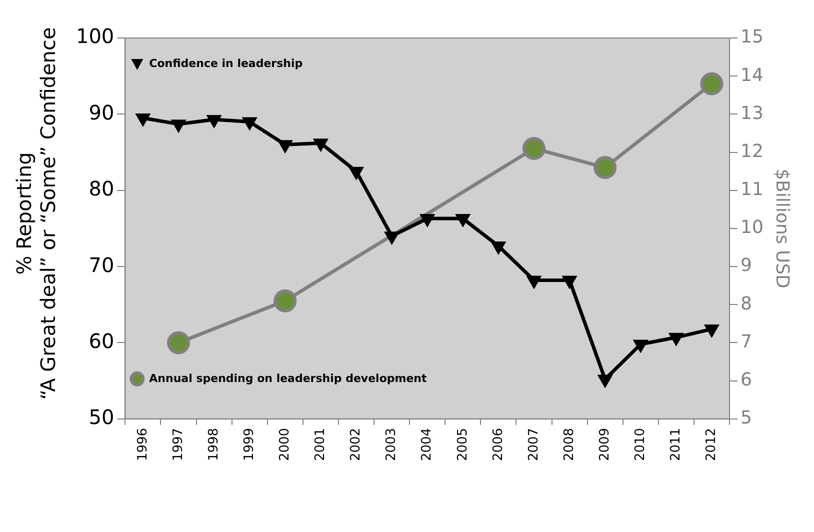 Image resolution: width=814 pixels, height=532 pixels. I want to click on y2-tick-label: 14, so click(752, 75).